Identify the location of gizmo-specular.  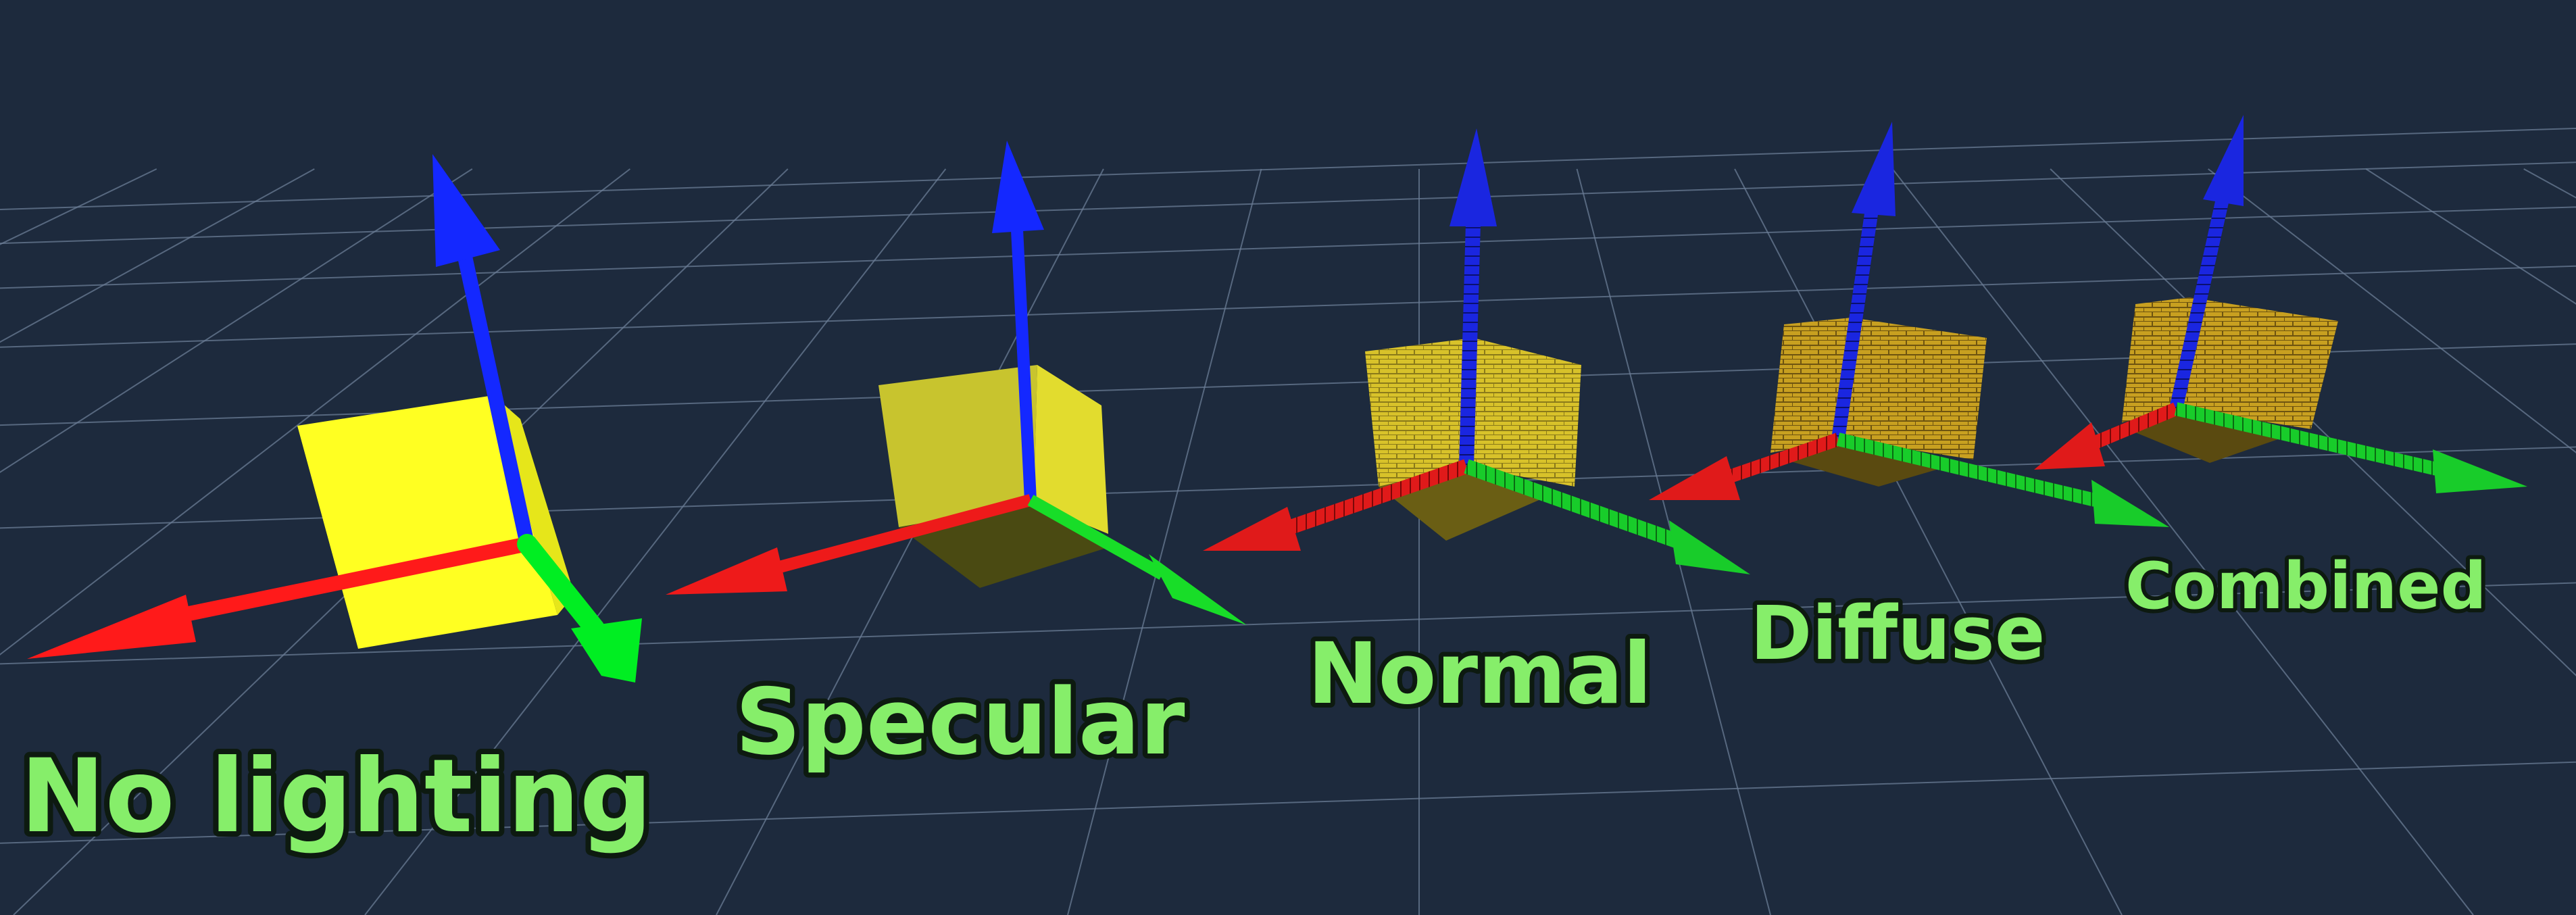
(957, 383).